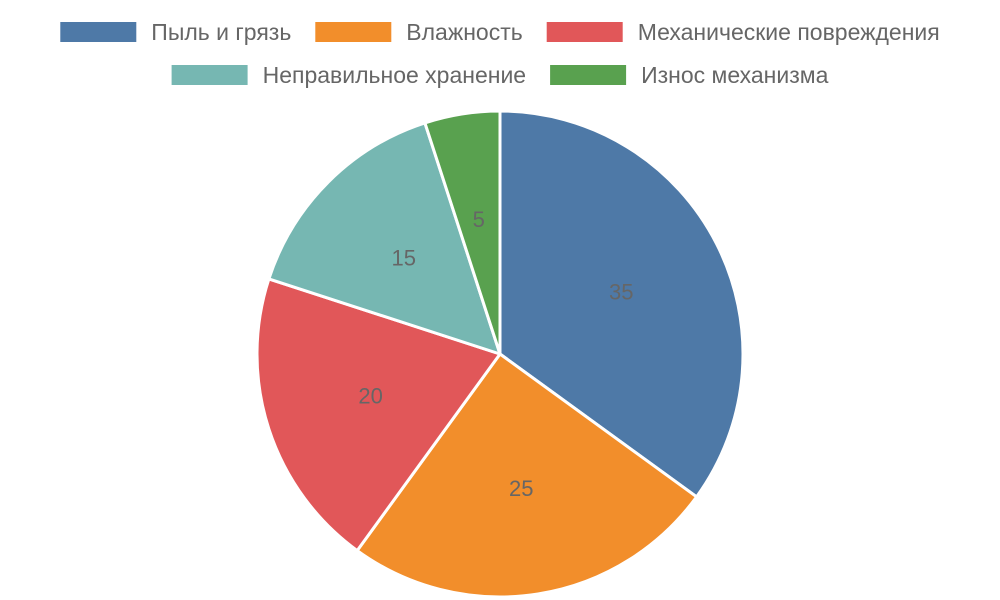  I want to click on slice-value-label: 5, so click(479, 219).